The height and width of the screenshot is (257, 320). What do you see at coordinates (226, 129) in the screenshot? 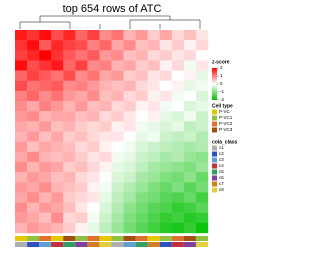
I see `legend-label: P-VC3` at bounding box center [226, 129].